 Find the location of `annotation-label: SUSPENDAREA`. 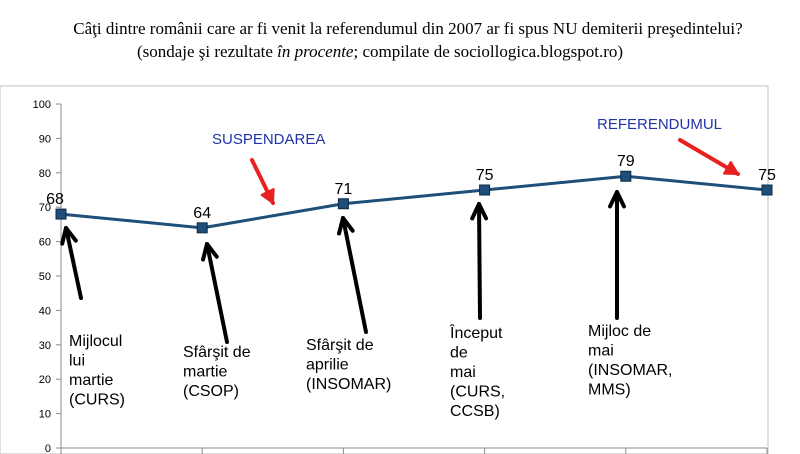

annotation-label: SUSPENDAREA is located at coordinates (268, 139).